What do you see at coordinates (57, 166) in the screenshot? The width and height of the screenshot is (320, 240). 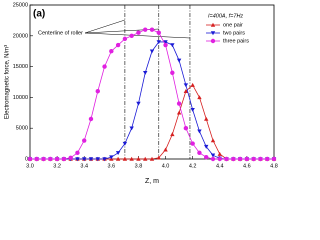 I see `x-tick-label: 3.2` at bounding box center [57, 166].